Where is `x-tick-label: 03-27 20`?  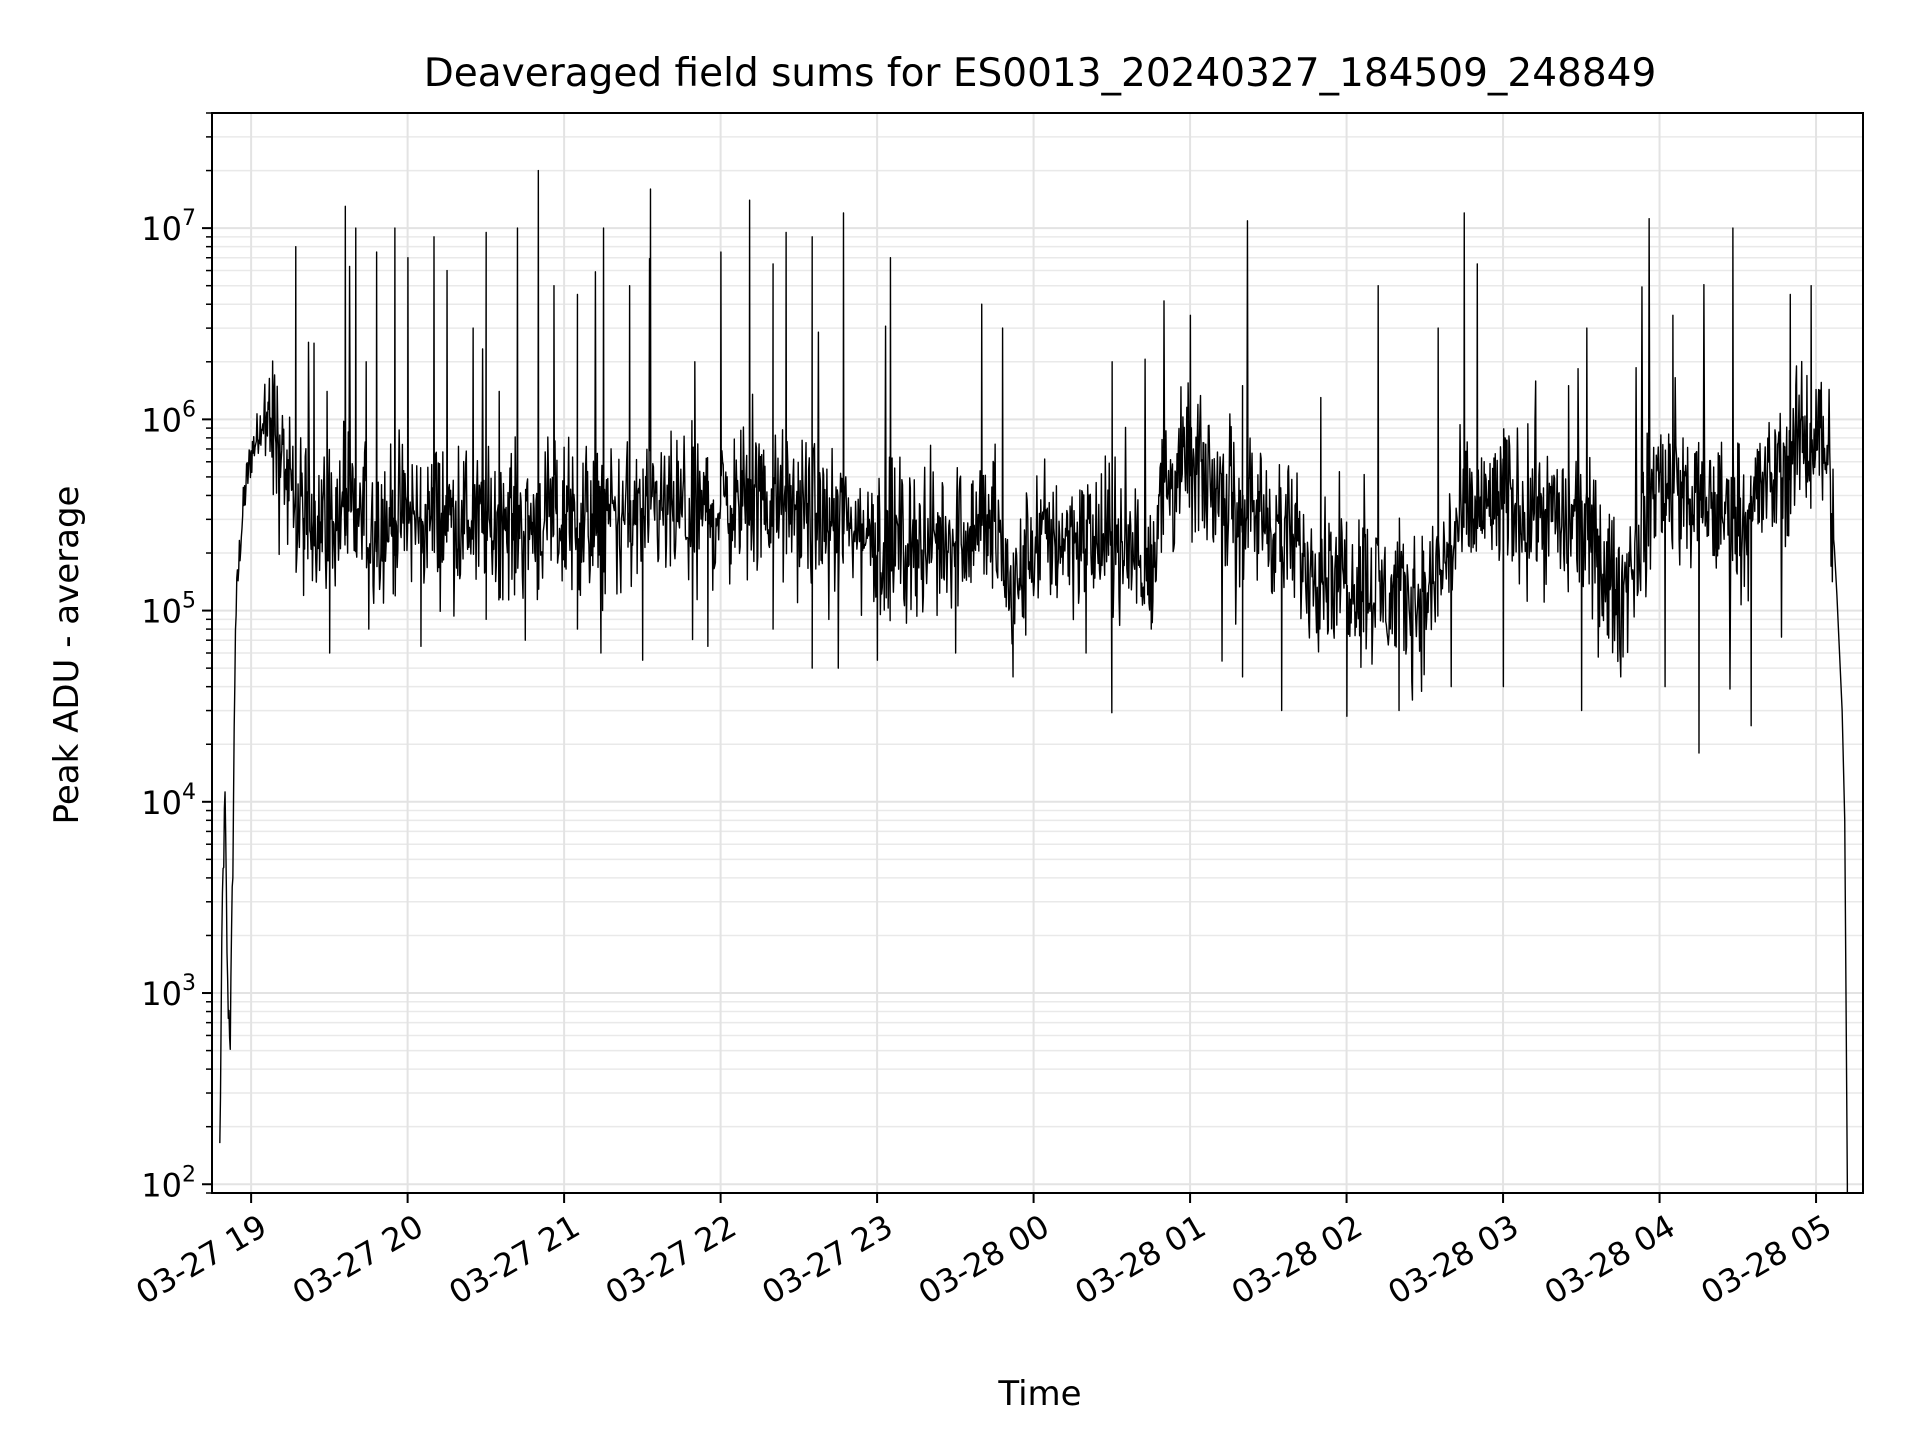 x-tick-label: 03-27 20 is located at coordinates (358, 1259).